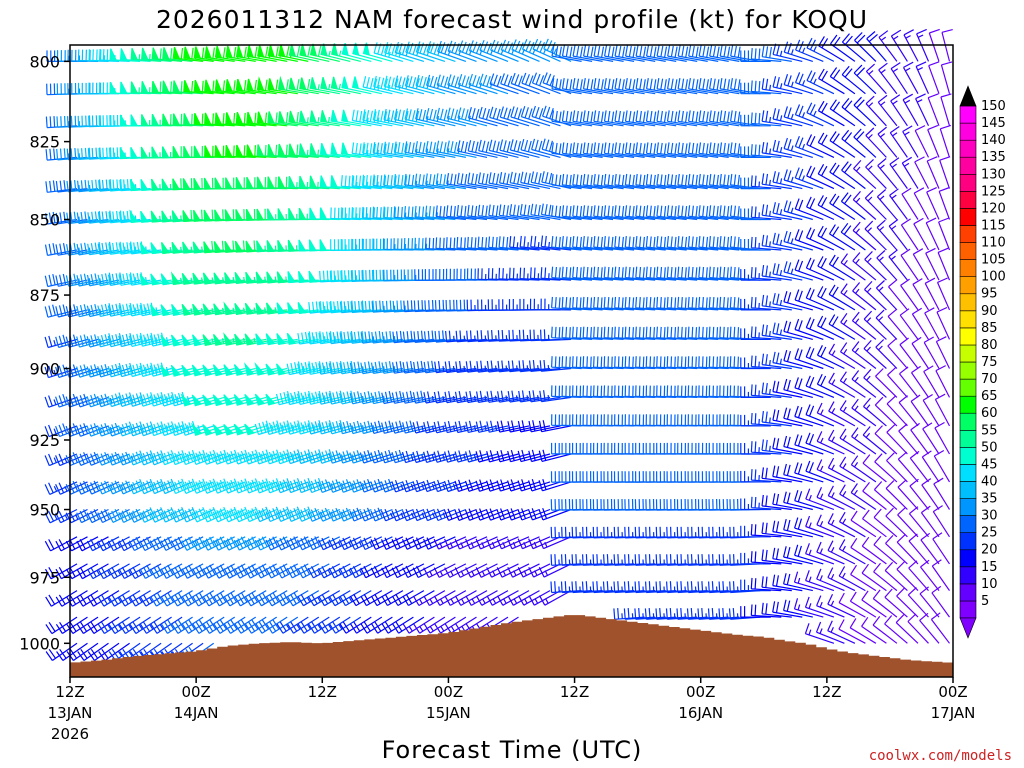  What do you see at coordinates (968, 628) in the screenshot?
I see `colorbar-bottom-arrow` at bounding box center [968, 628].